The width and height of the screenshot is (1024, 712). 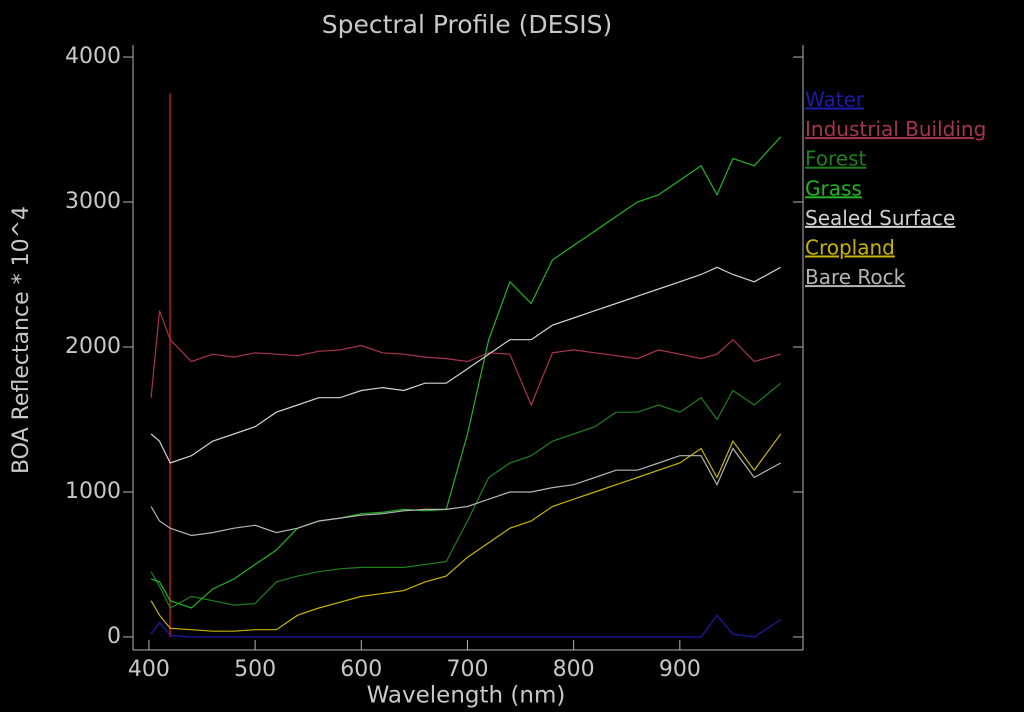 What do you see at coordinates (467, 669) in the screenshot?
I see `x-tick-label: 700` at bounding box center [467, 669].